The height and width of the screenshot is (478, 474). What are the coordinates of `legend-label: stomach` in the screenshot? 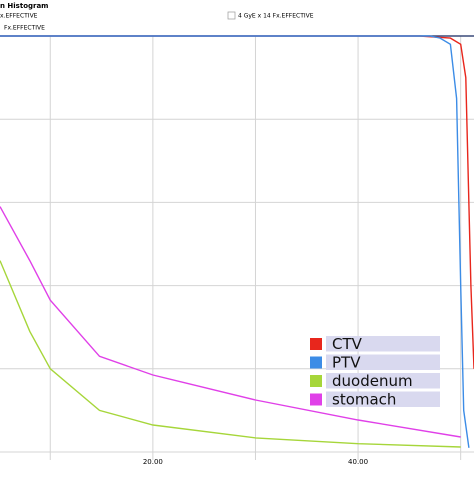 It's located at (364, 400).